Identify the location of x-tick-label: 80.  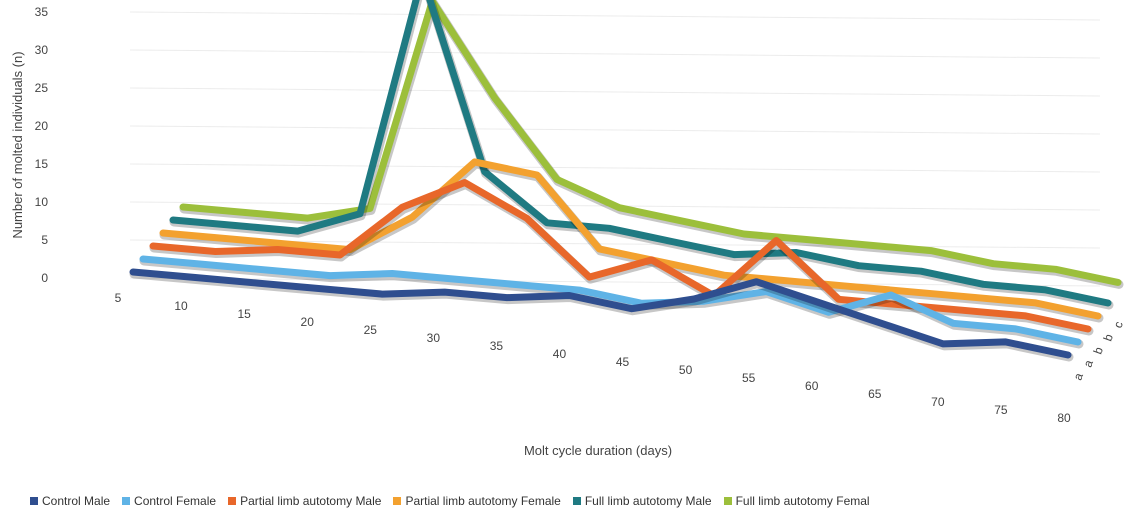
(1064, 418).